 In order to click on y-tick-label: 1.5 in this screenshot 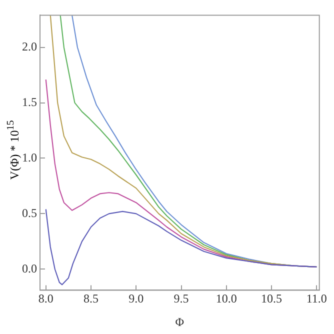, I will do `click(29, 101)`.